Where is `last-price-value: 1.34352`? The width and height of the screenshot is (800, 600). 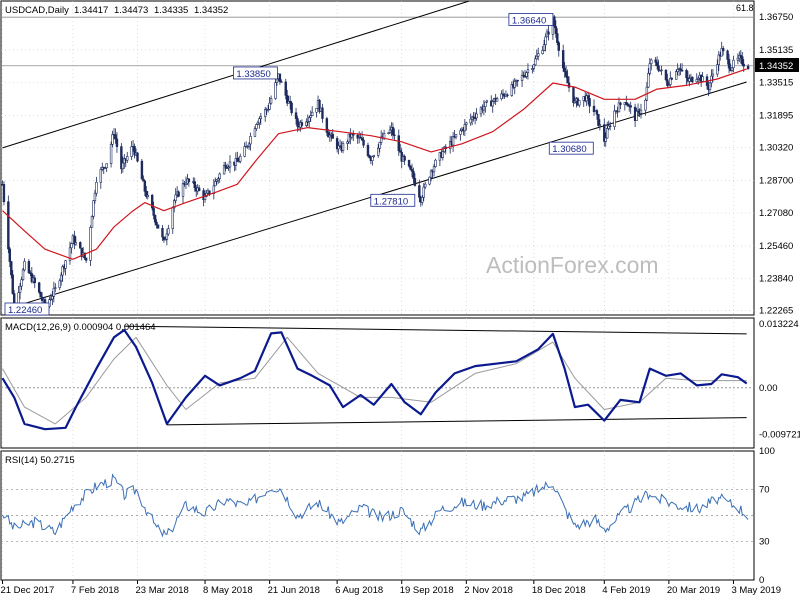
last-price-value: 1.34352 is located at coordinates (776, 66).